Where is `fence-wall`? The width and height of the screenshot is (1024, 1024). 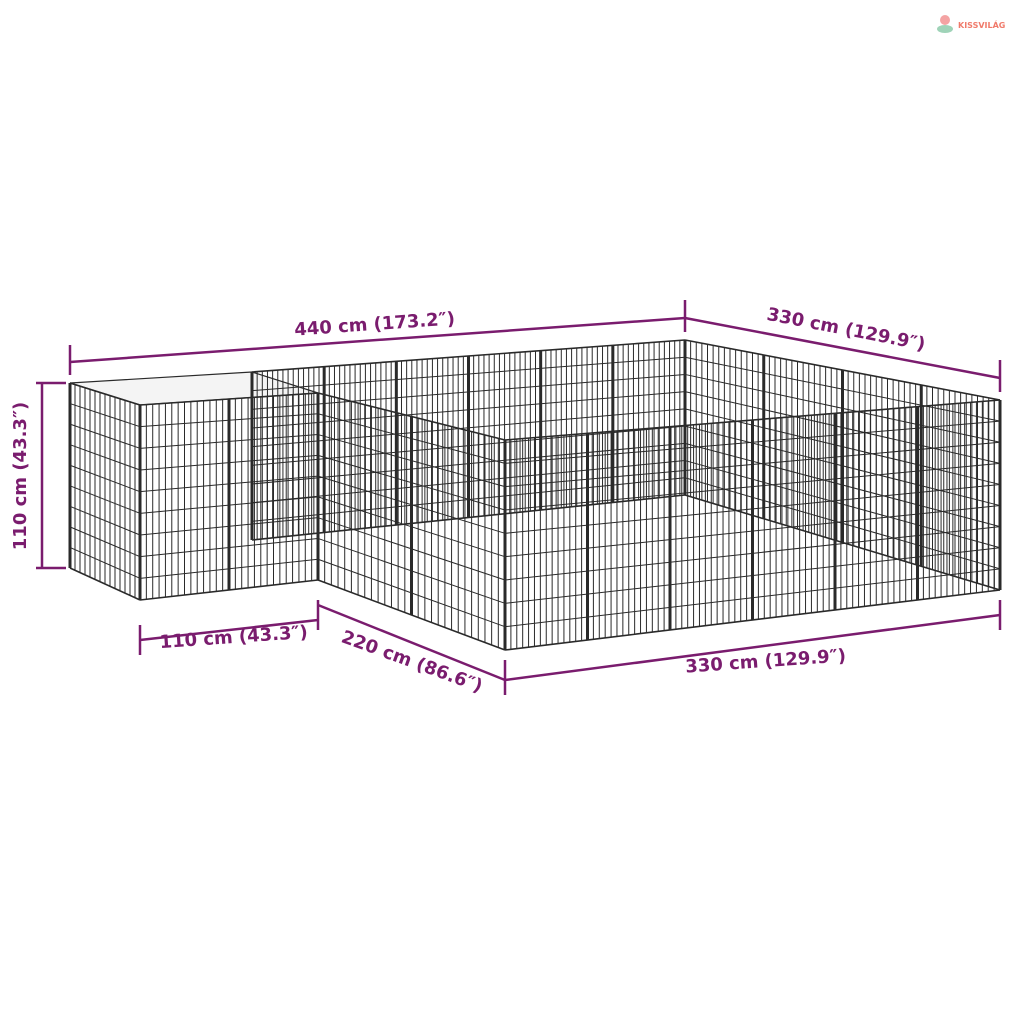
fence-wall is located at coordinates (105, 491).